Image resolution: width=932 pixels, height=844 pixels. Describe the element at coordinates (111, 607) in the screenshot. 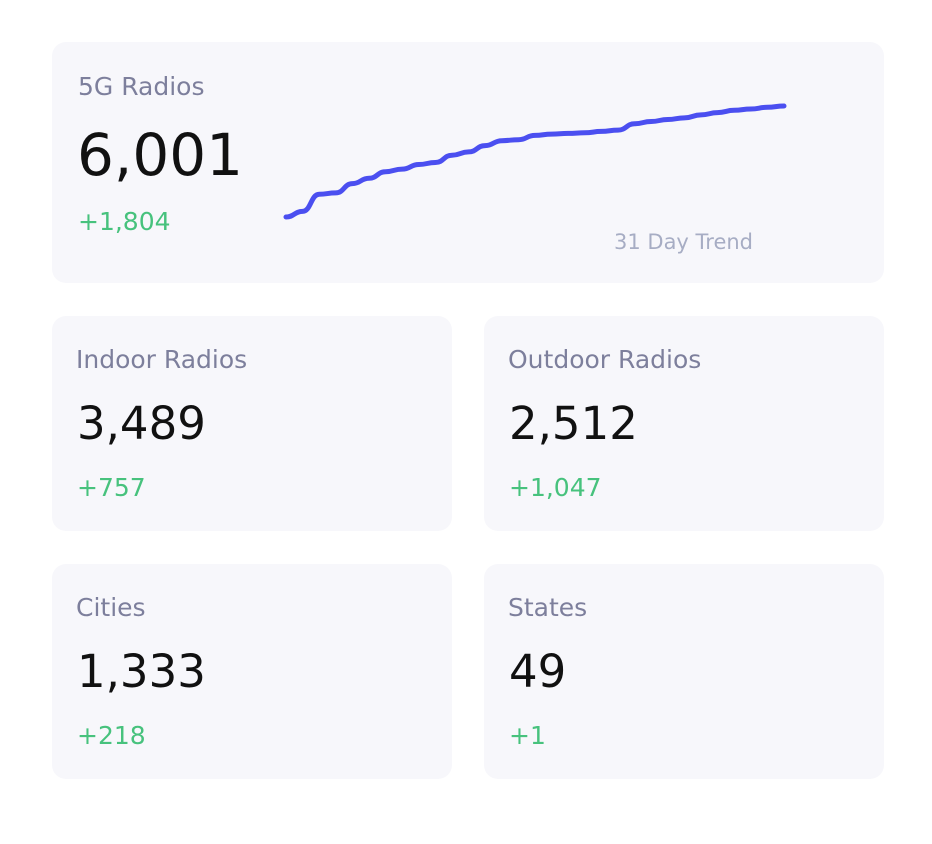

I see `card-label: Cities` at that location.